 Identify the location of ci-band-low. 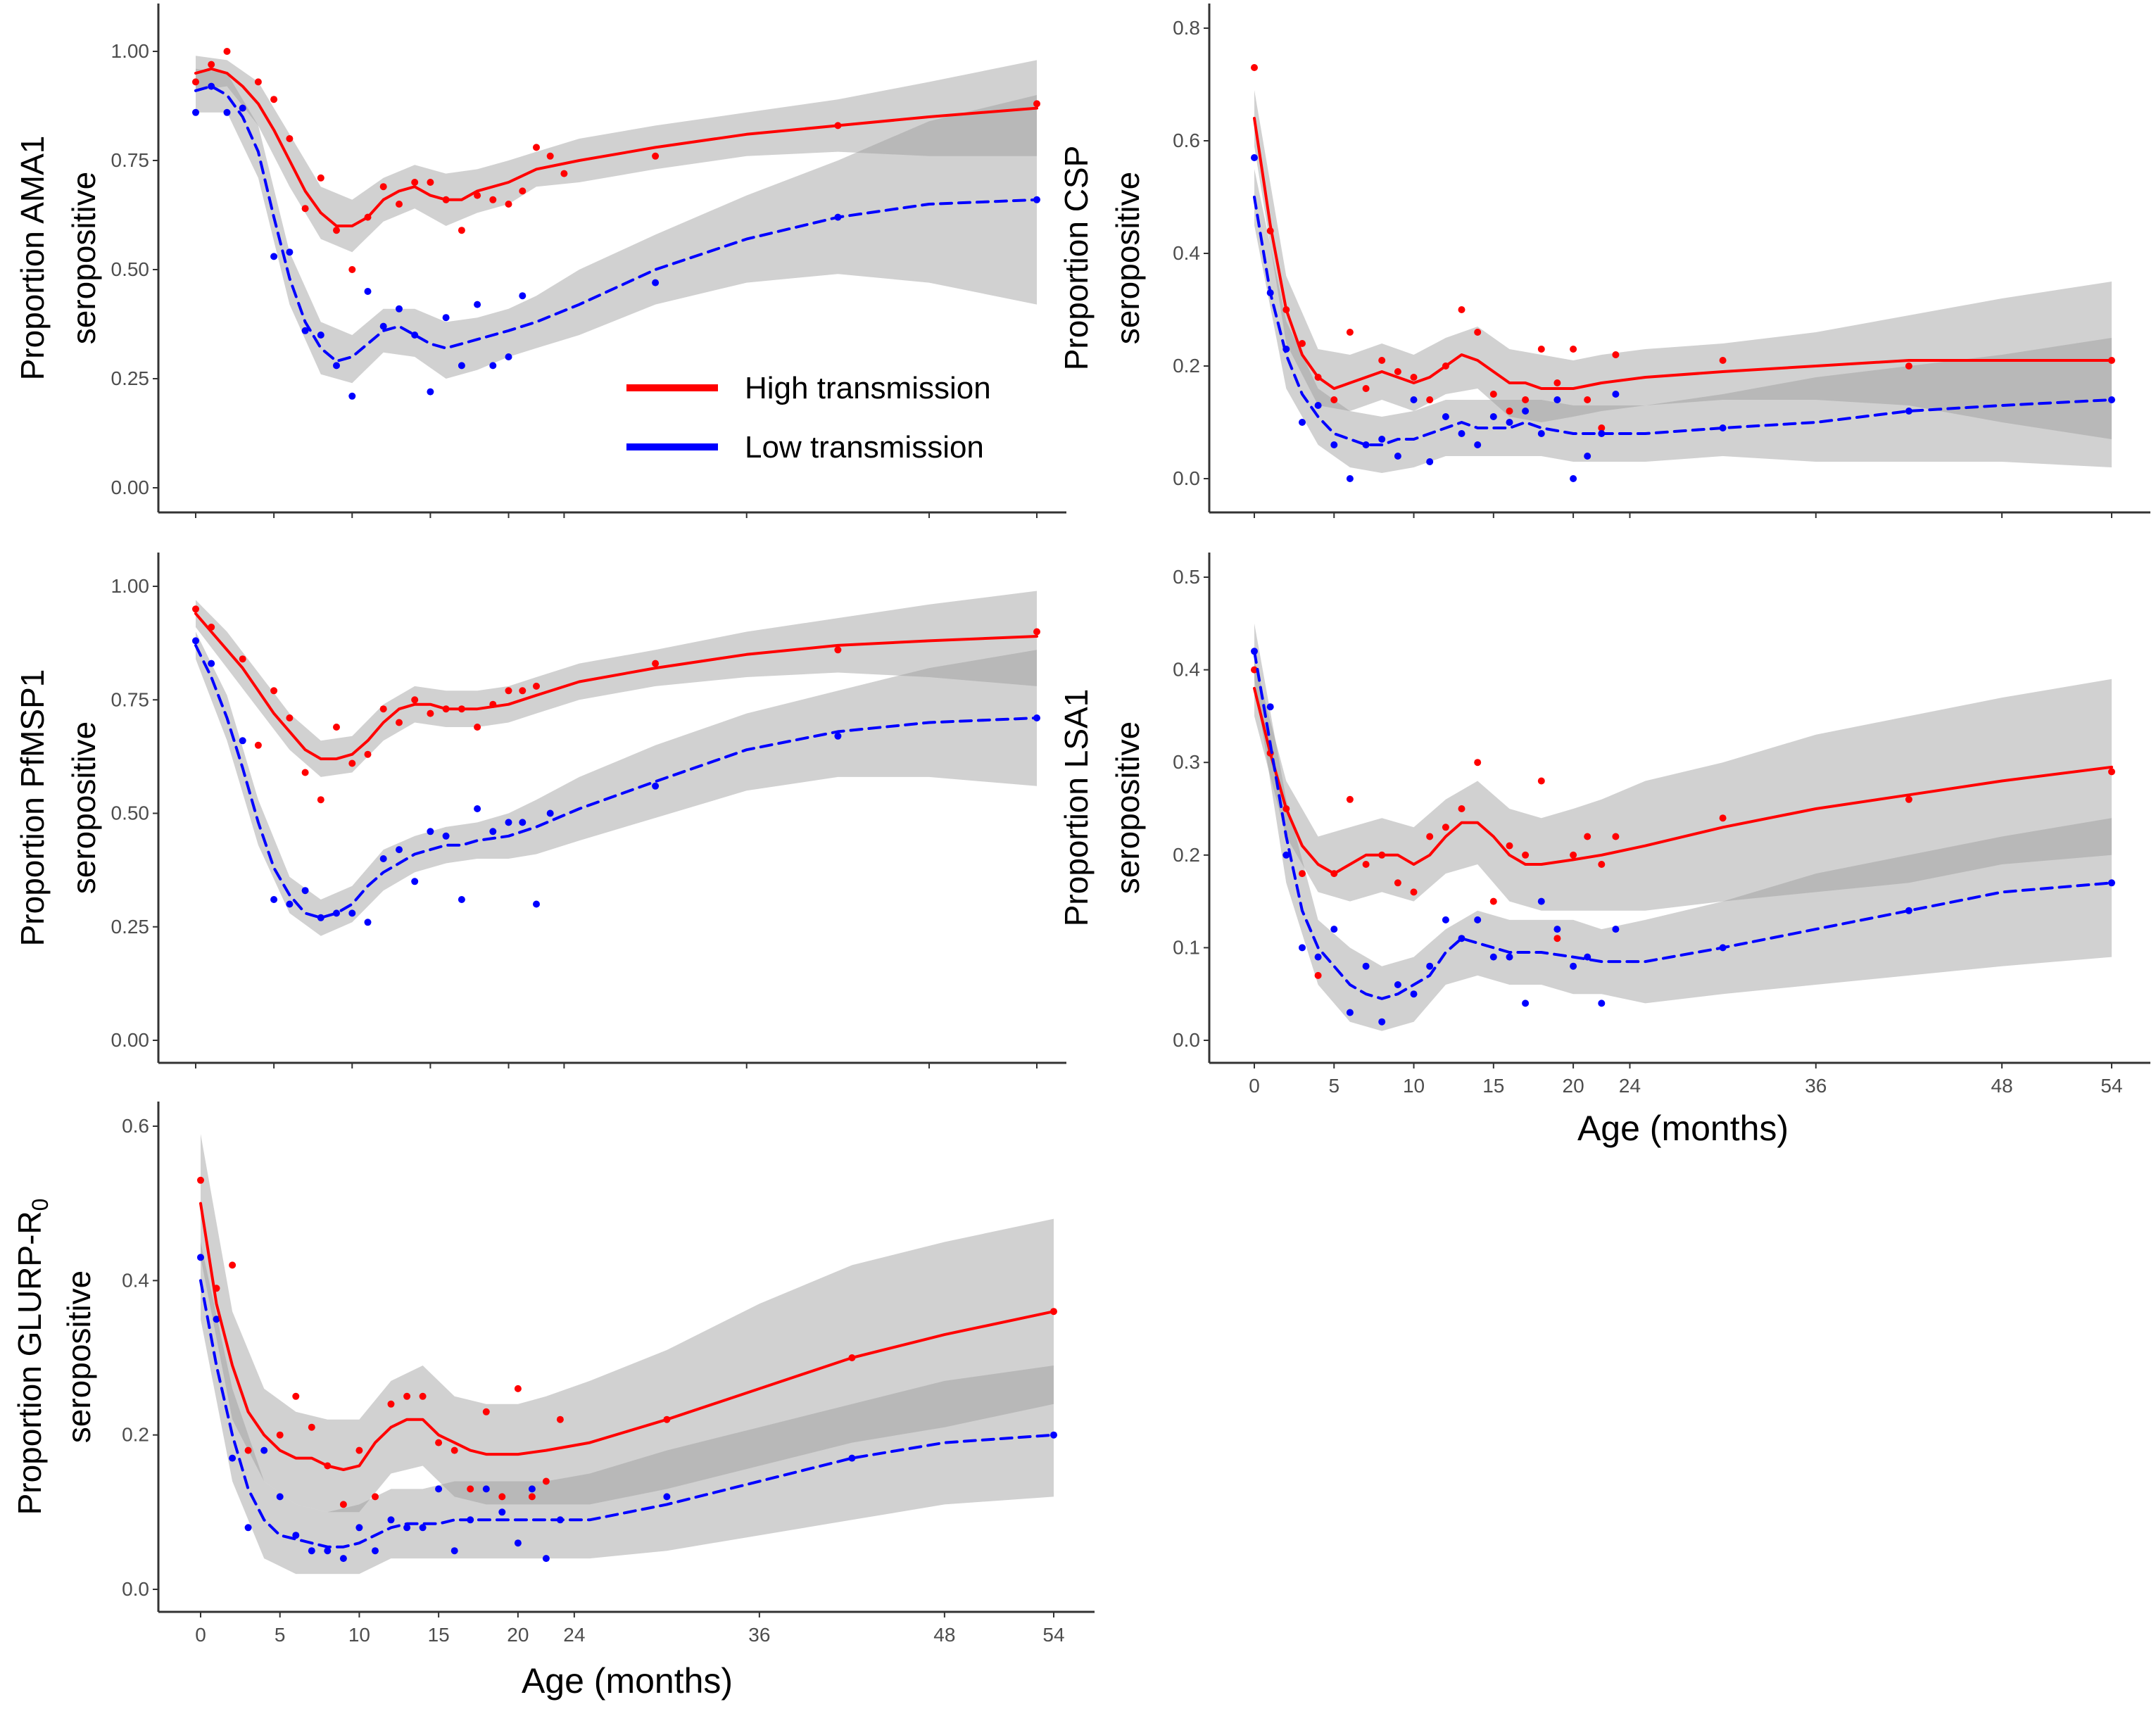
(628, 1408).